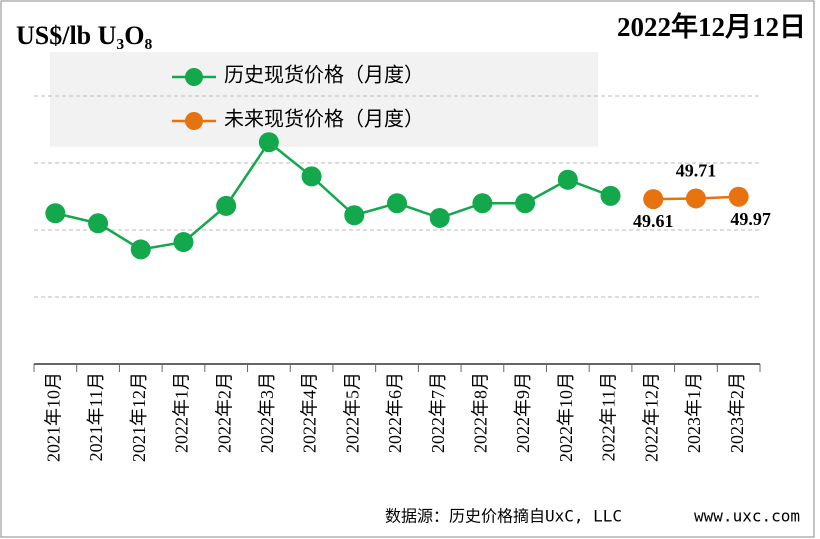 The image size is (820, 539). I want to click on x-tick-label: 2022年1月, so click(182, 412).